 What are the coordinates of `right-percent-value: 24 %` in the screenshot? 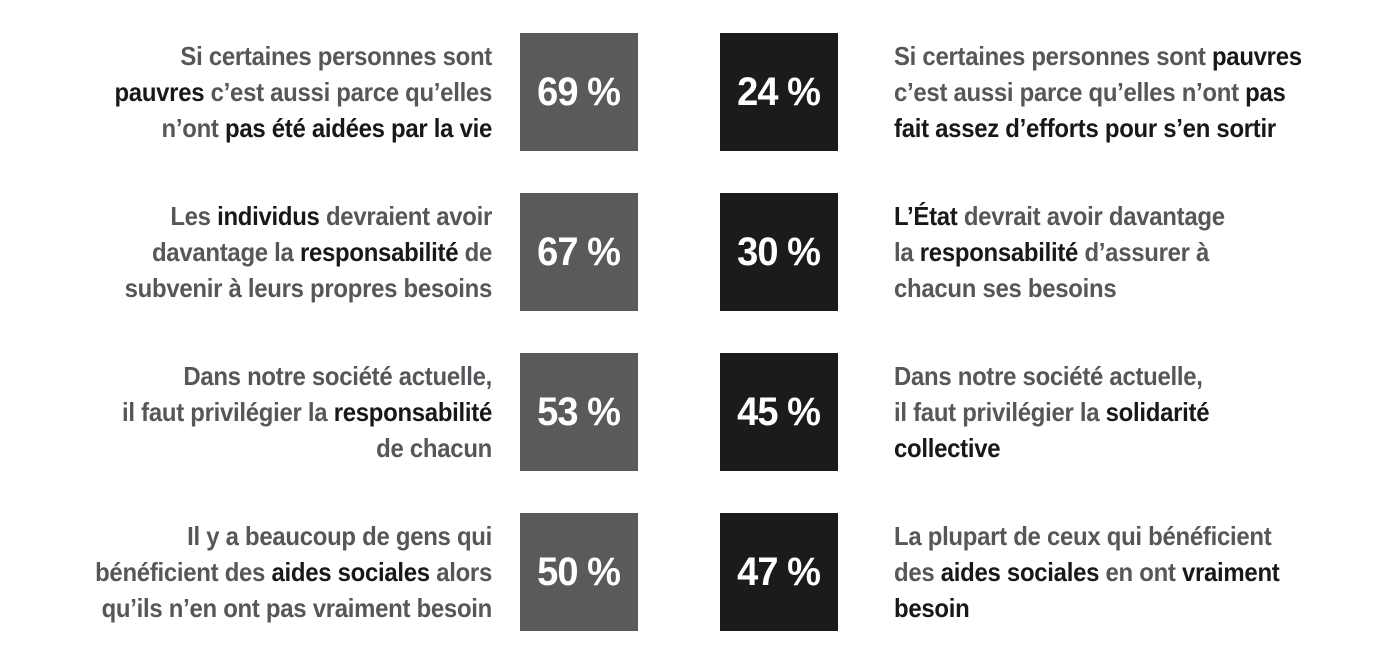 It's located at (779, 91).